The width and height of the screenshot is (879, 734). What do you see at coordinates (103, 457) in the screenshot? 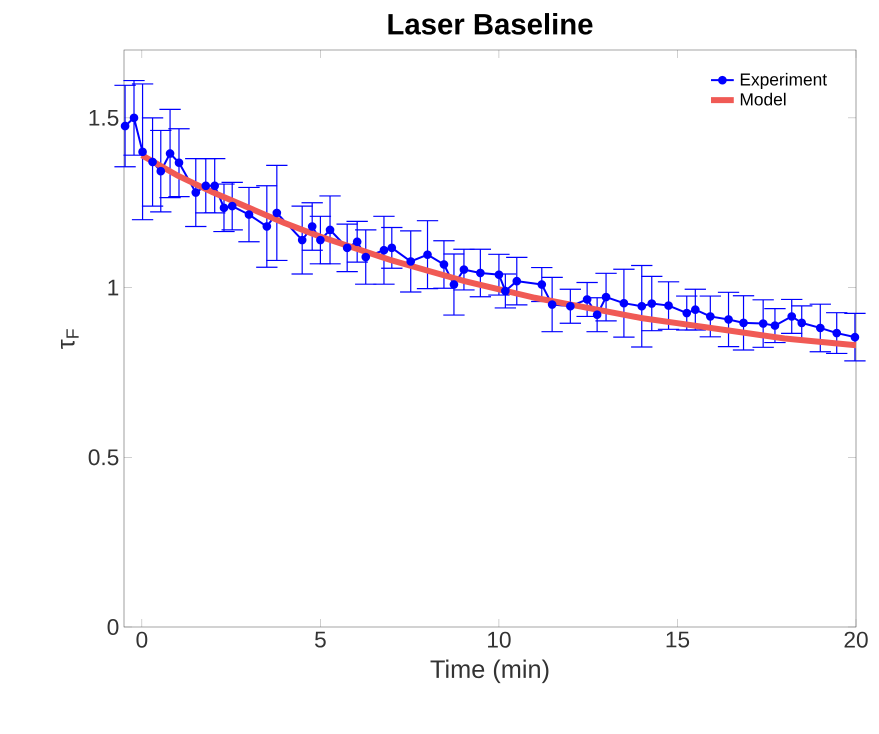
I see `y-tick-label: 0.5` at bounding box center [103, 457].